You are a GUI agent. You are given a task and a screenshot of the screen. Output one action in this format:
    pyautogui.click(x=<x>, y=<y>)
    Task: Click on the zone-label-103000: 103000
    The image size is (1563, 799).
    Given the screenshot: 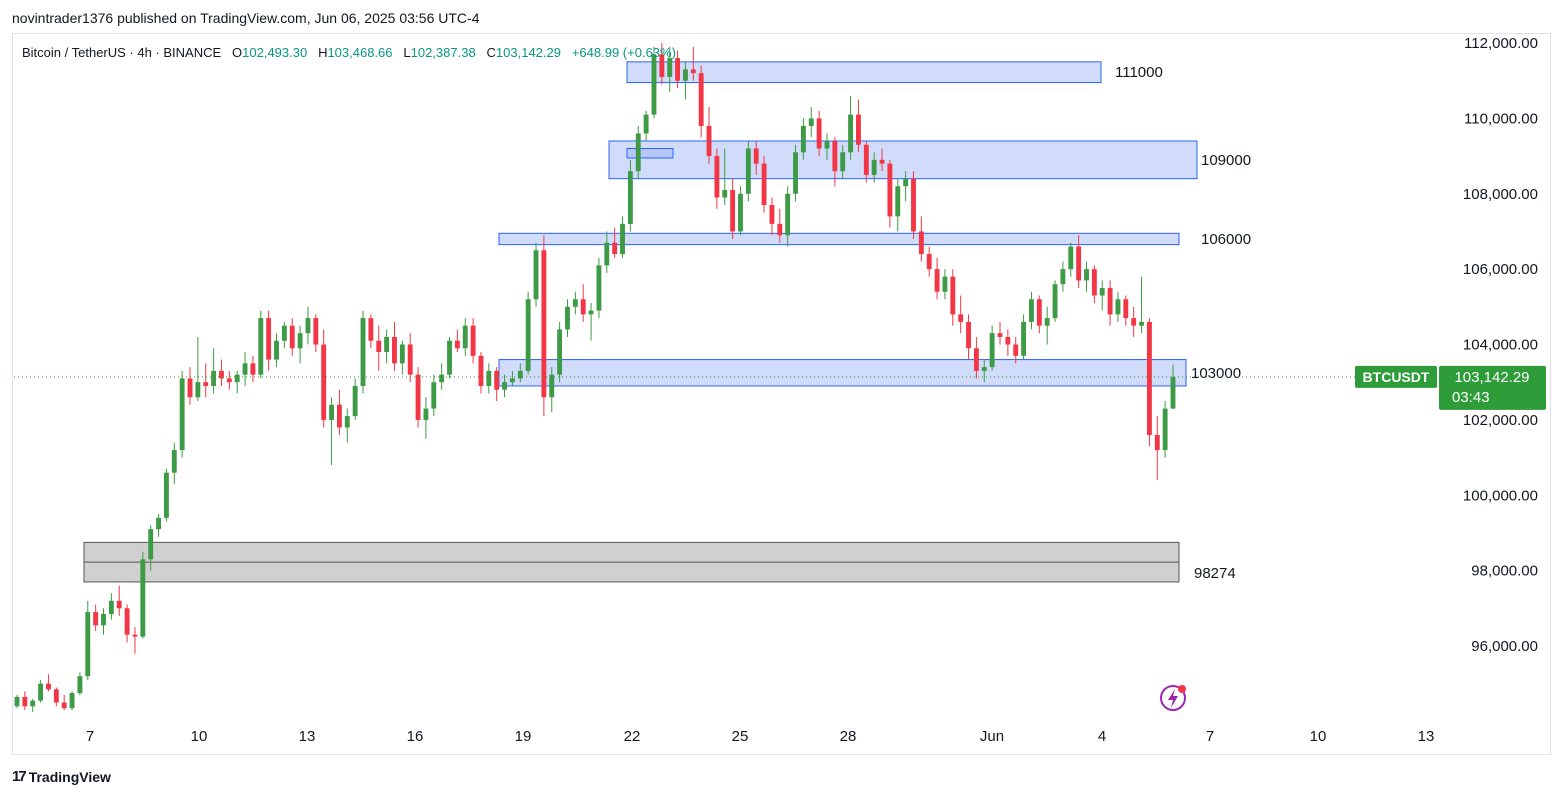 What is the action you would take?
    pyautogui.click(x=1216, y=373)
    